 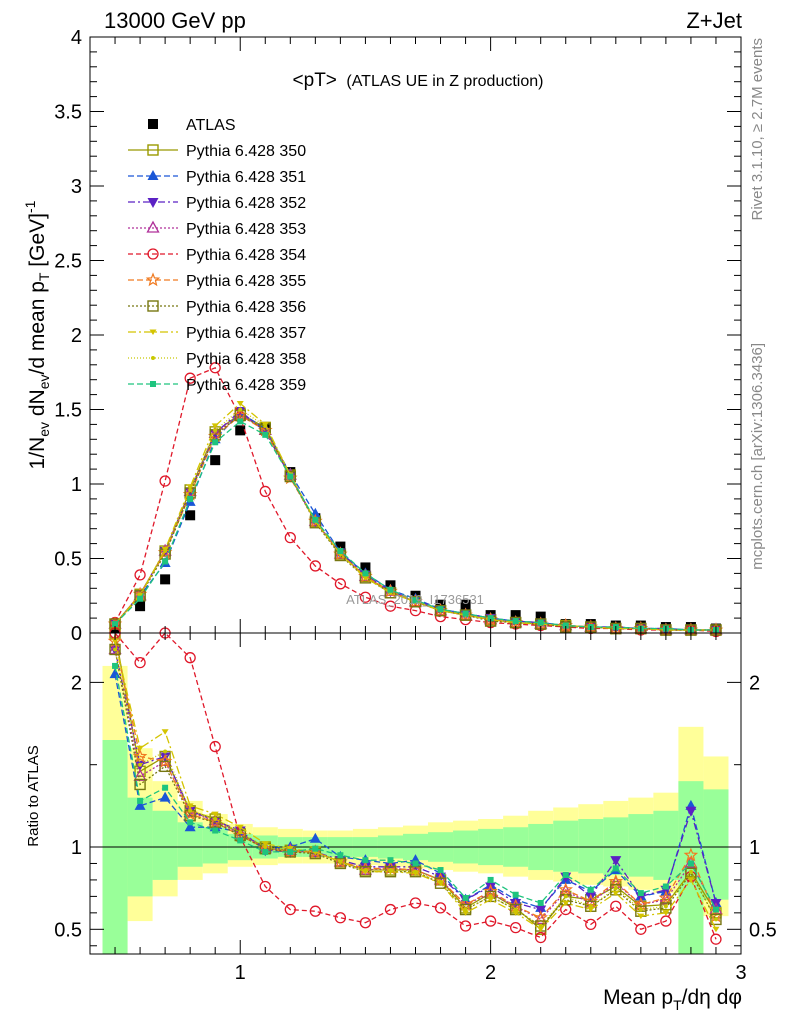 What do you see at coordinates (246, 307) in the screenshot?
I see `legend-label: Pythia 6.428 356` at bounding box center [246, 307].